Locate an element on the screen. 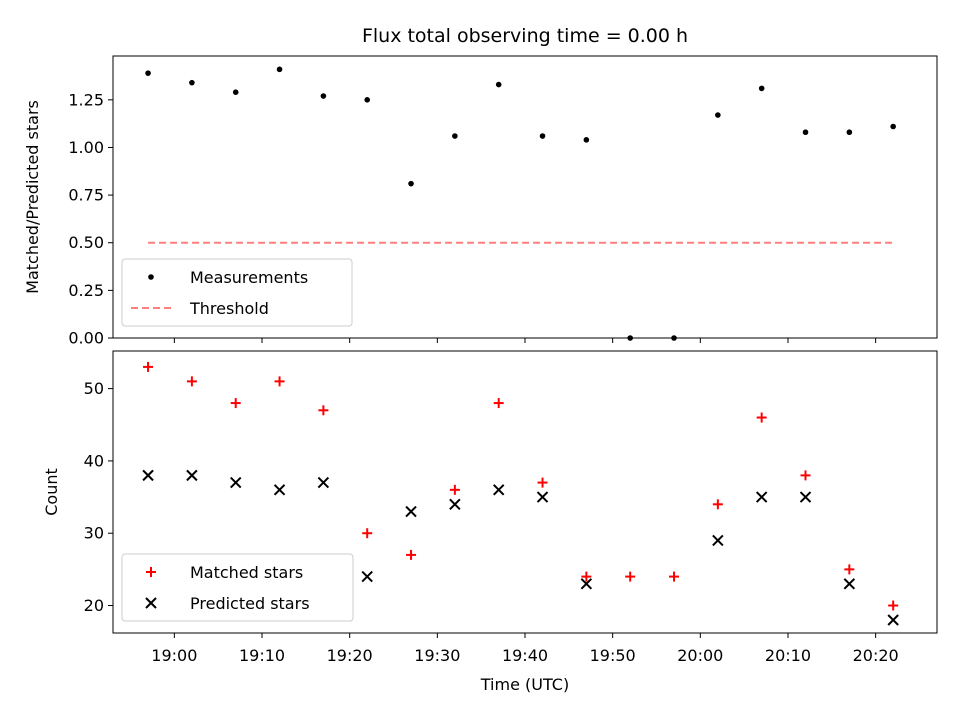 This screenshot has width=960, height=720. bottom-y-ticks: 20 30 40 50 is located at coordinates (98, 497).